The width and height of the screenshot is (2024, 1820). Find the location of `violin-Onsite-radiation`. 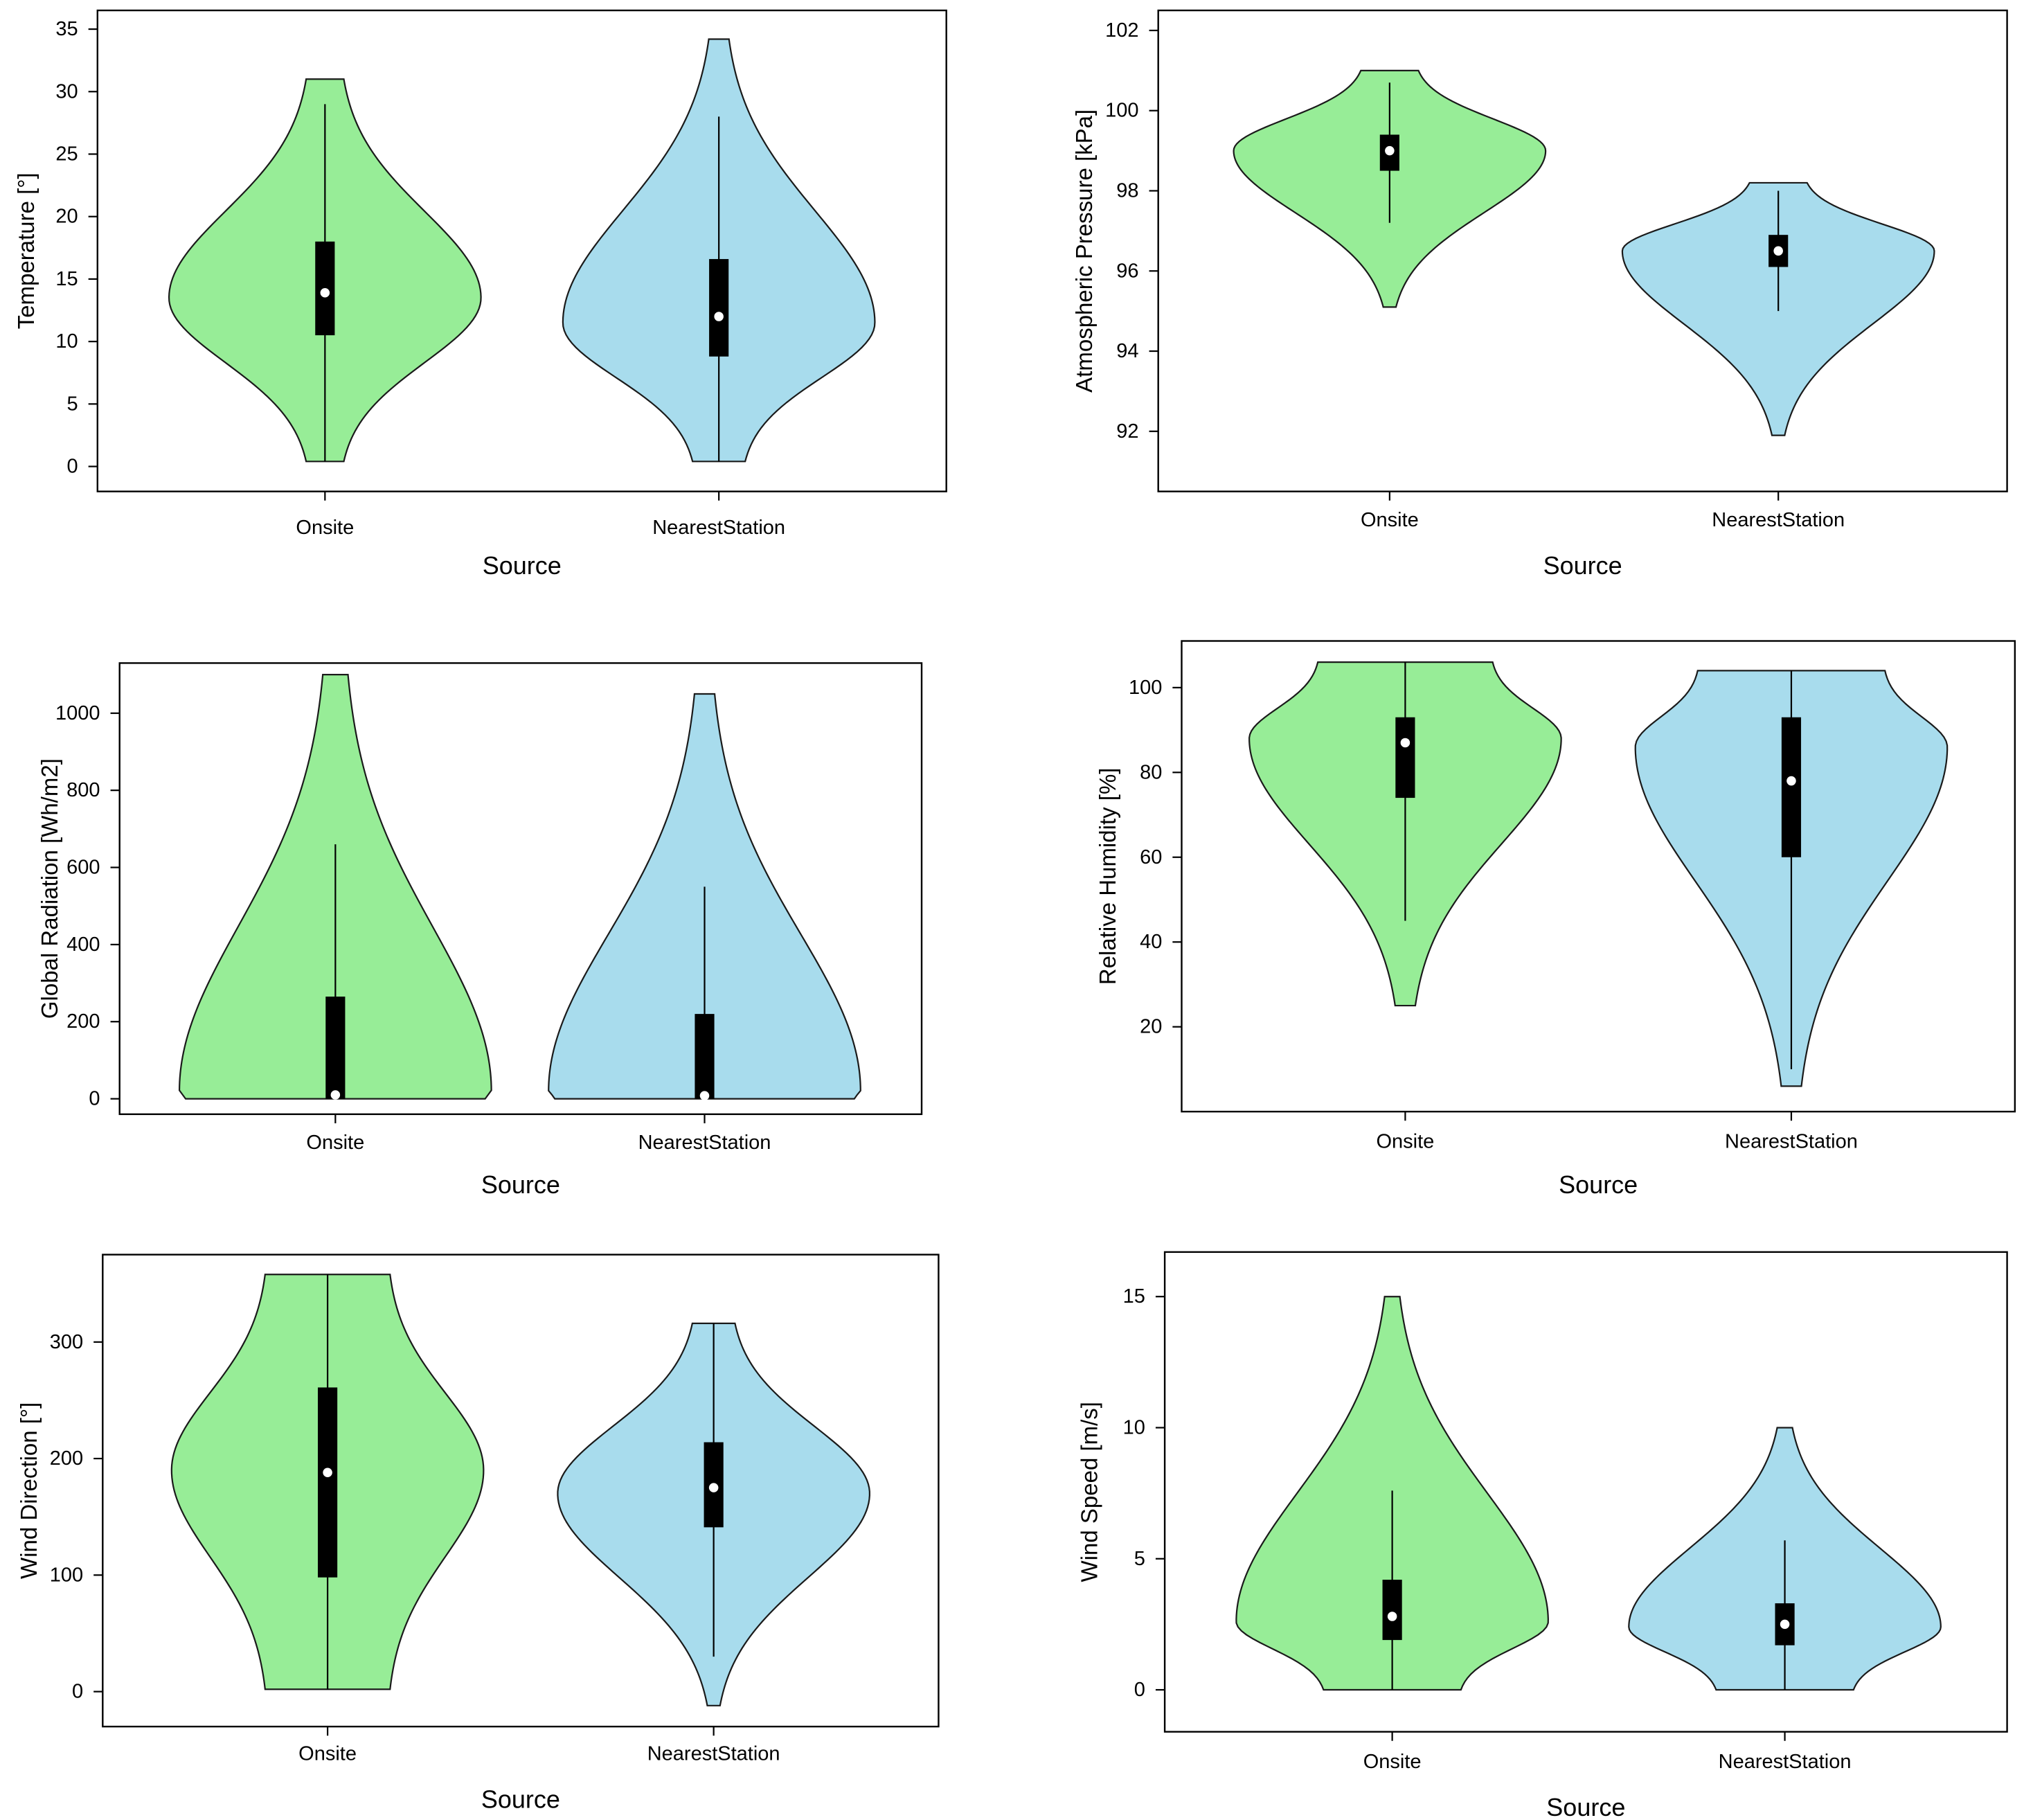

violin-Onsite-radiation is located at coordinates (335, 887).